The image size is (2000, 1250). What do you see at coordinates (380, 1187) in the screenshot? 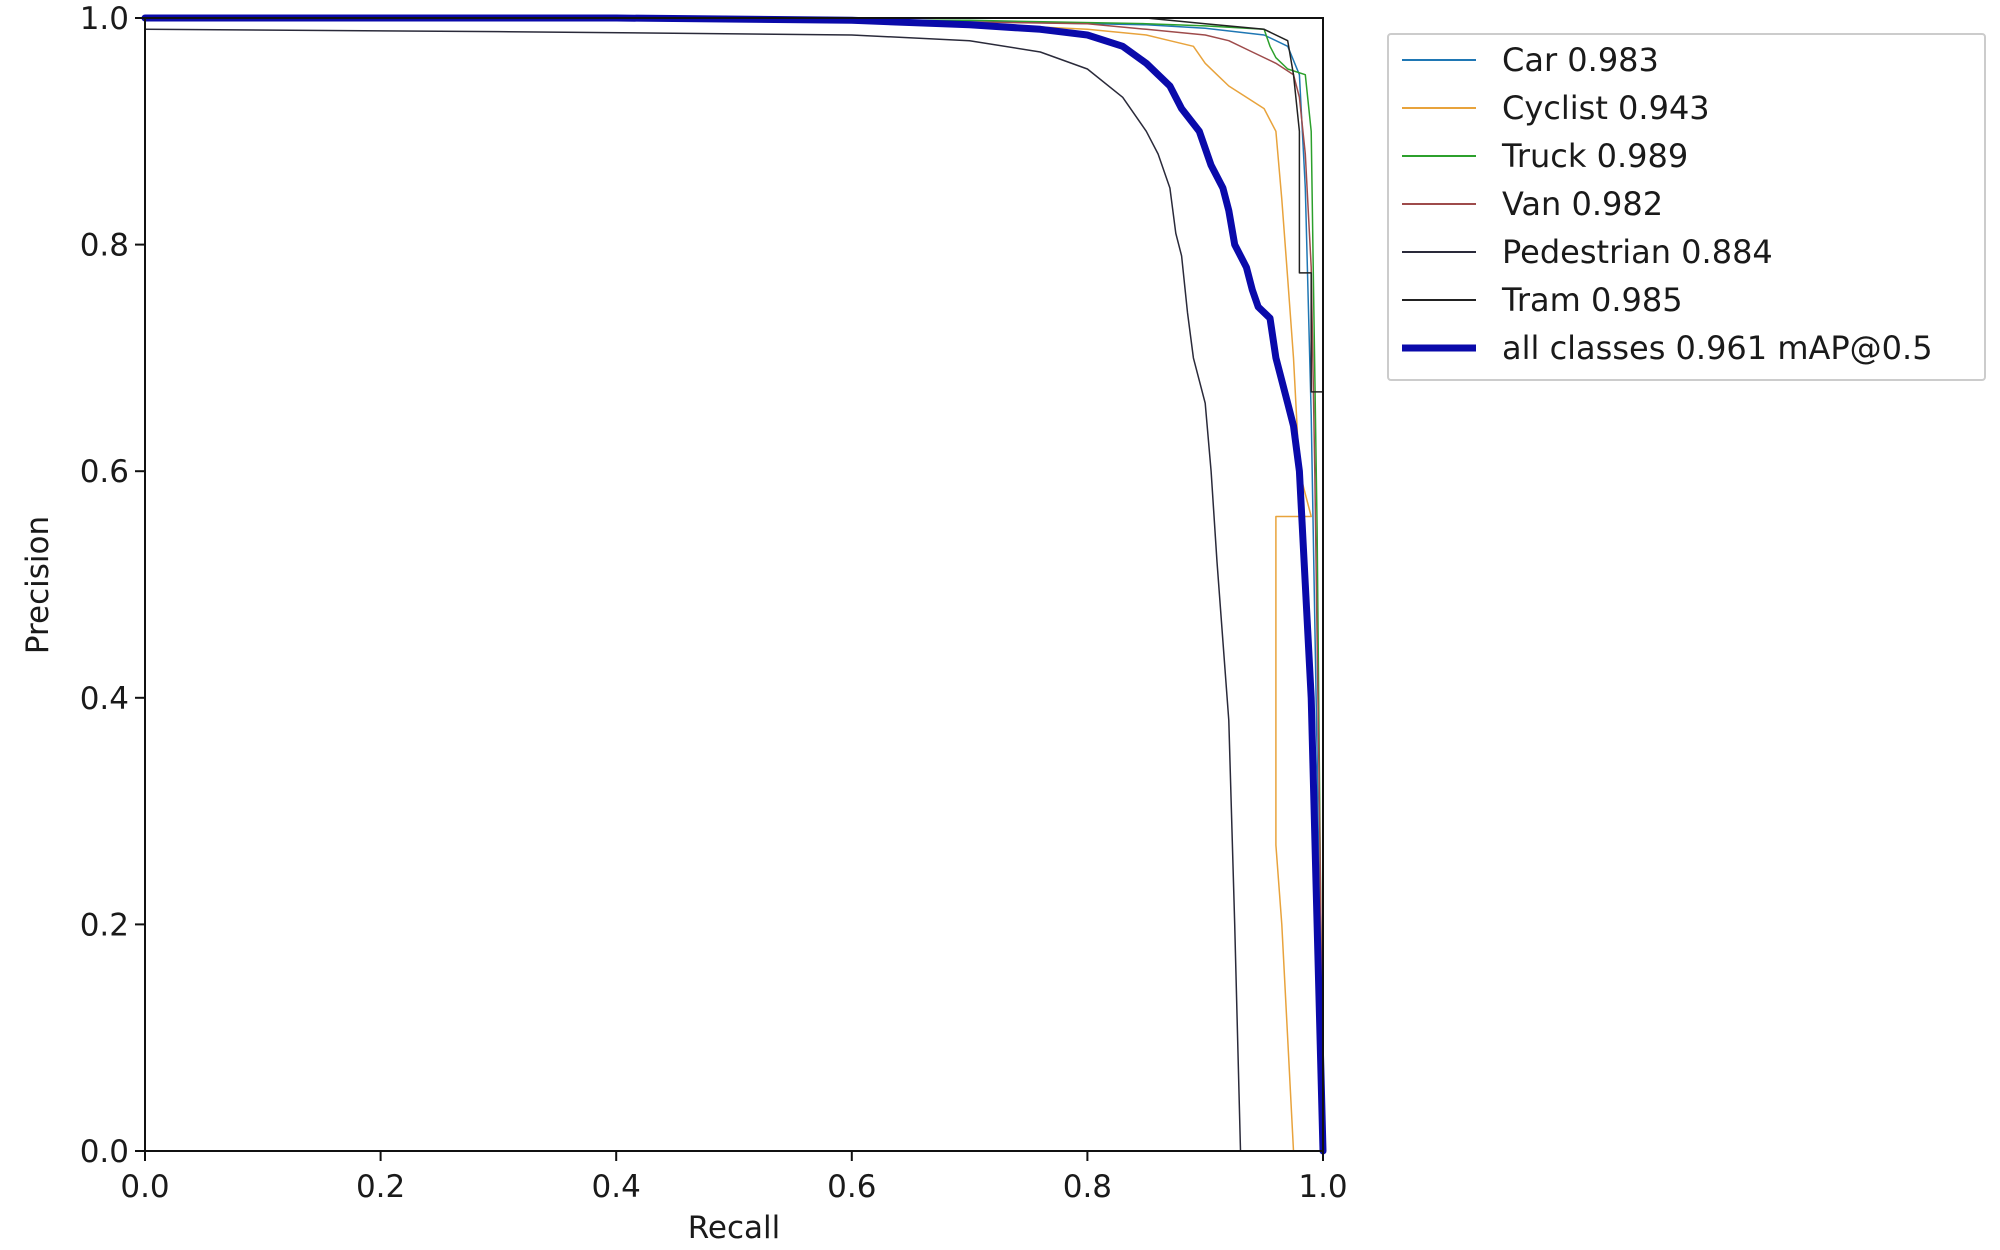
I see `x-tick-label: 0.2` at bounding box center [380, 1187].